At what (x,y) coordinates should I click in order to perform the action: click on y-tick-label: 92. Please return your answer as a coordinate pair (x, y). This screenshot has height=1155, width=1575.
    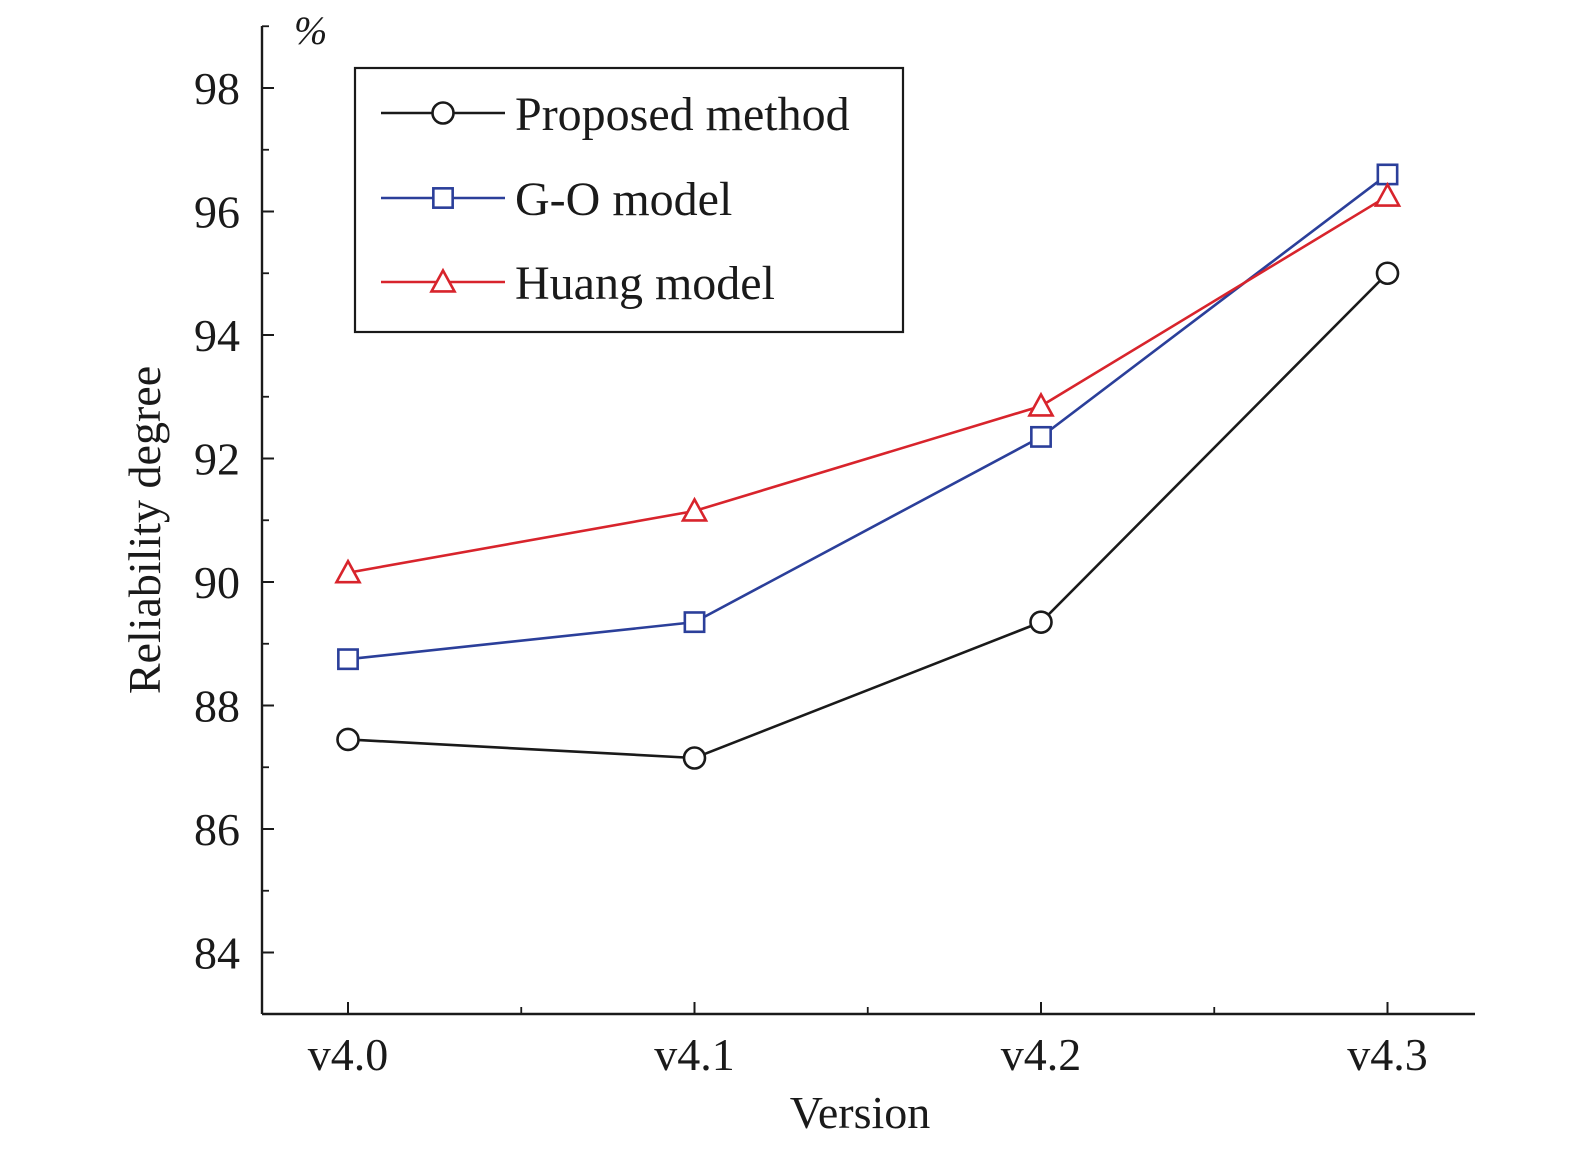
    Looking at the image, I should click on (217, 459).